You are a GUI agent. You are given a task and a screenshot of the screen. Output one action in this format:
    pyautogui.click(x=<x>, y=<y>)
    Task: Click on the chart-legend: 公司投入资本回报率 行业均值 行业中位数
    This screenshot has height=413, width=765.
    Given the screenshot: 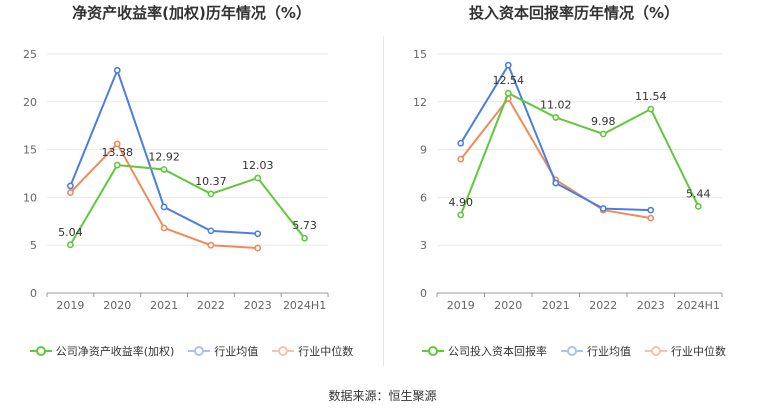 What is the action you would take?
    pyautogui.click(x=574, y=351)
    